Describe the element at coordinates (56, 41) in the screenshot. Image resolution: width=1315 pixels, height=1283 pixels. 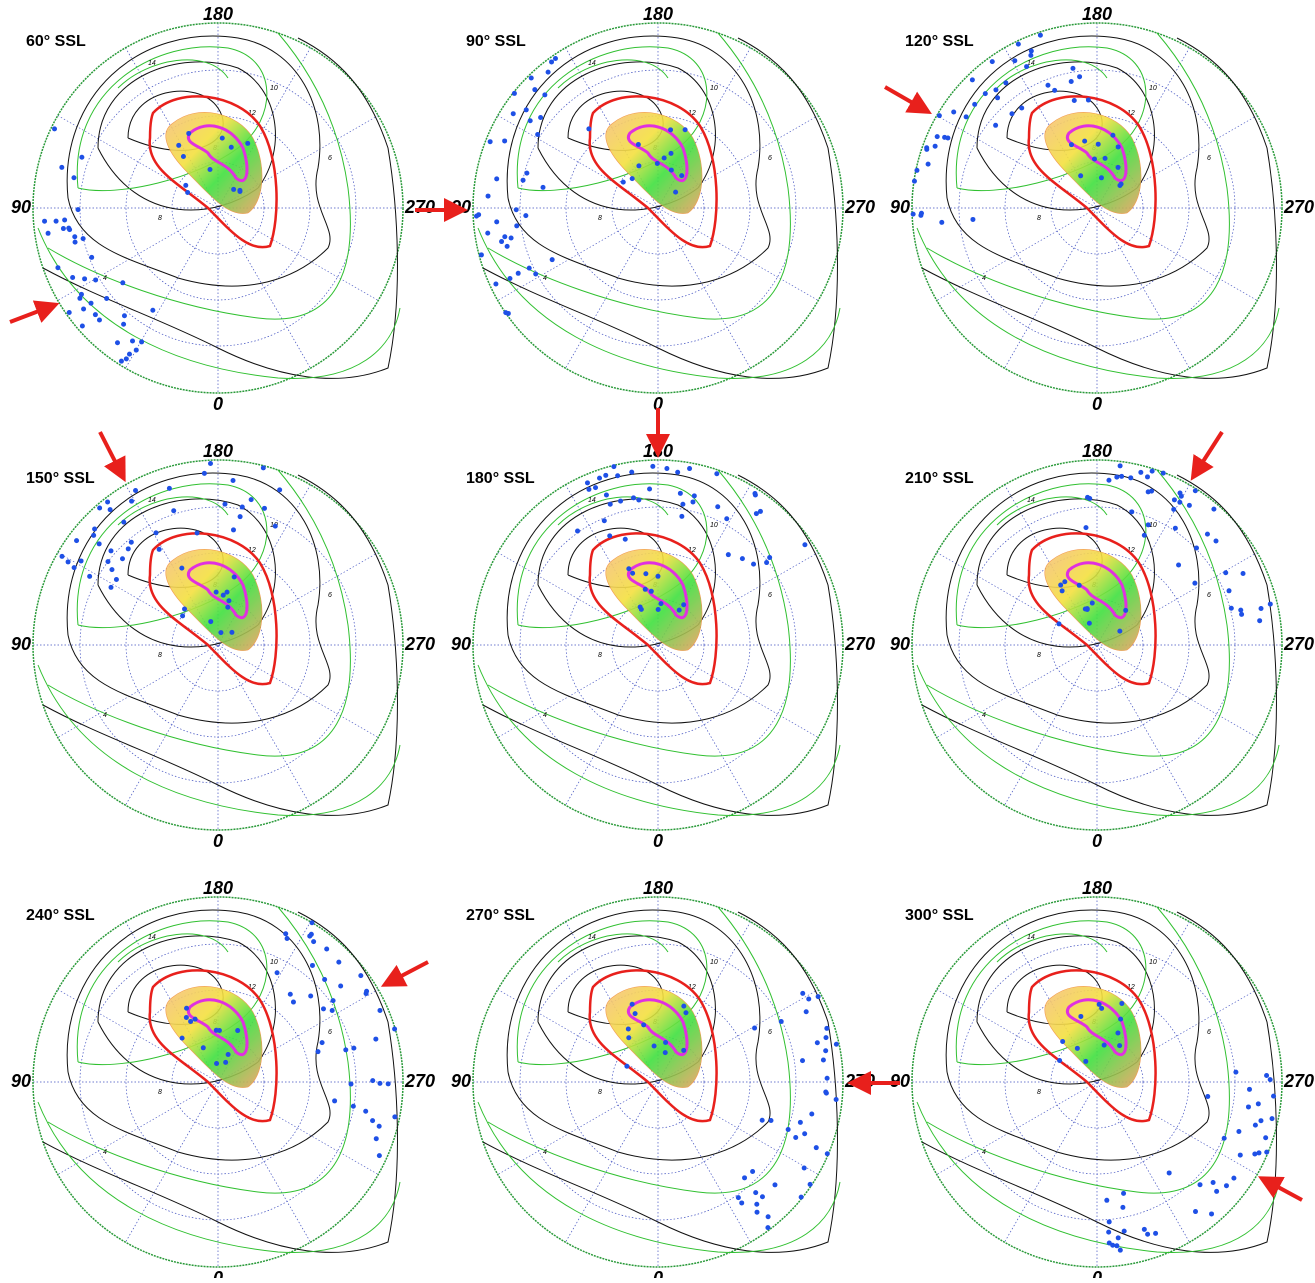
I see `panel-title: 60° SSL` at that location.